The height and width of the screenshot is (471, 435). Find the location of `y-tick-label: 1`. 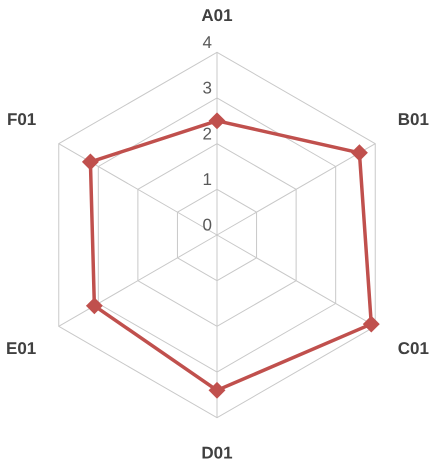

y-tick-label: 1 is located at coordinates (207, 180).